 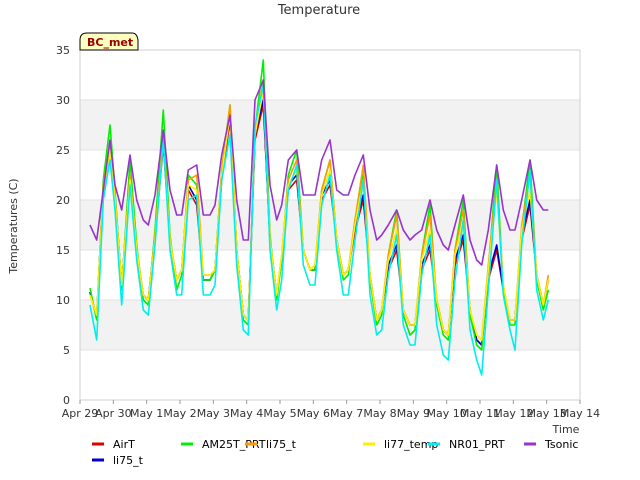 I want to click on x-tick-label: May 6, so click(x=313, y=413).